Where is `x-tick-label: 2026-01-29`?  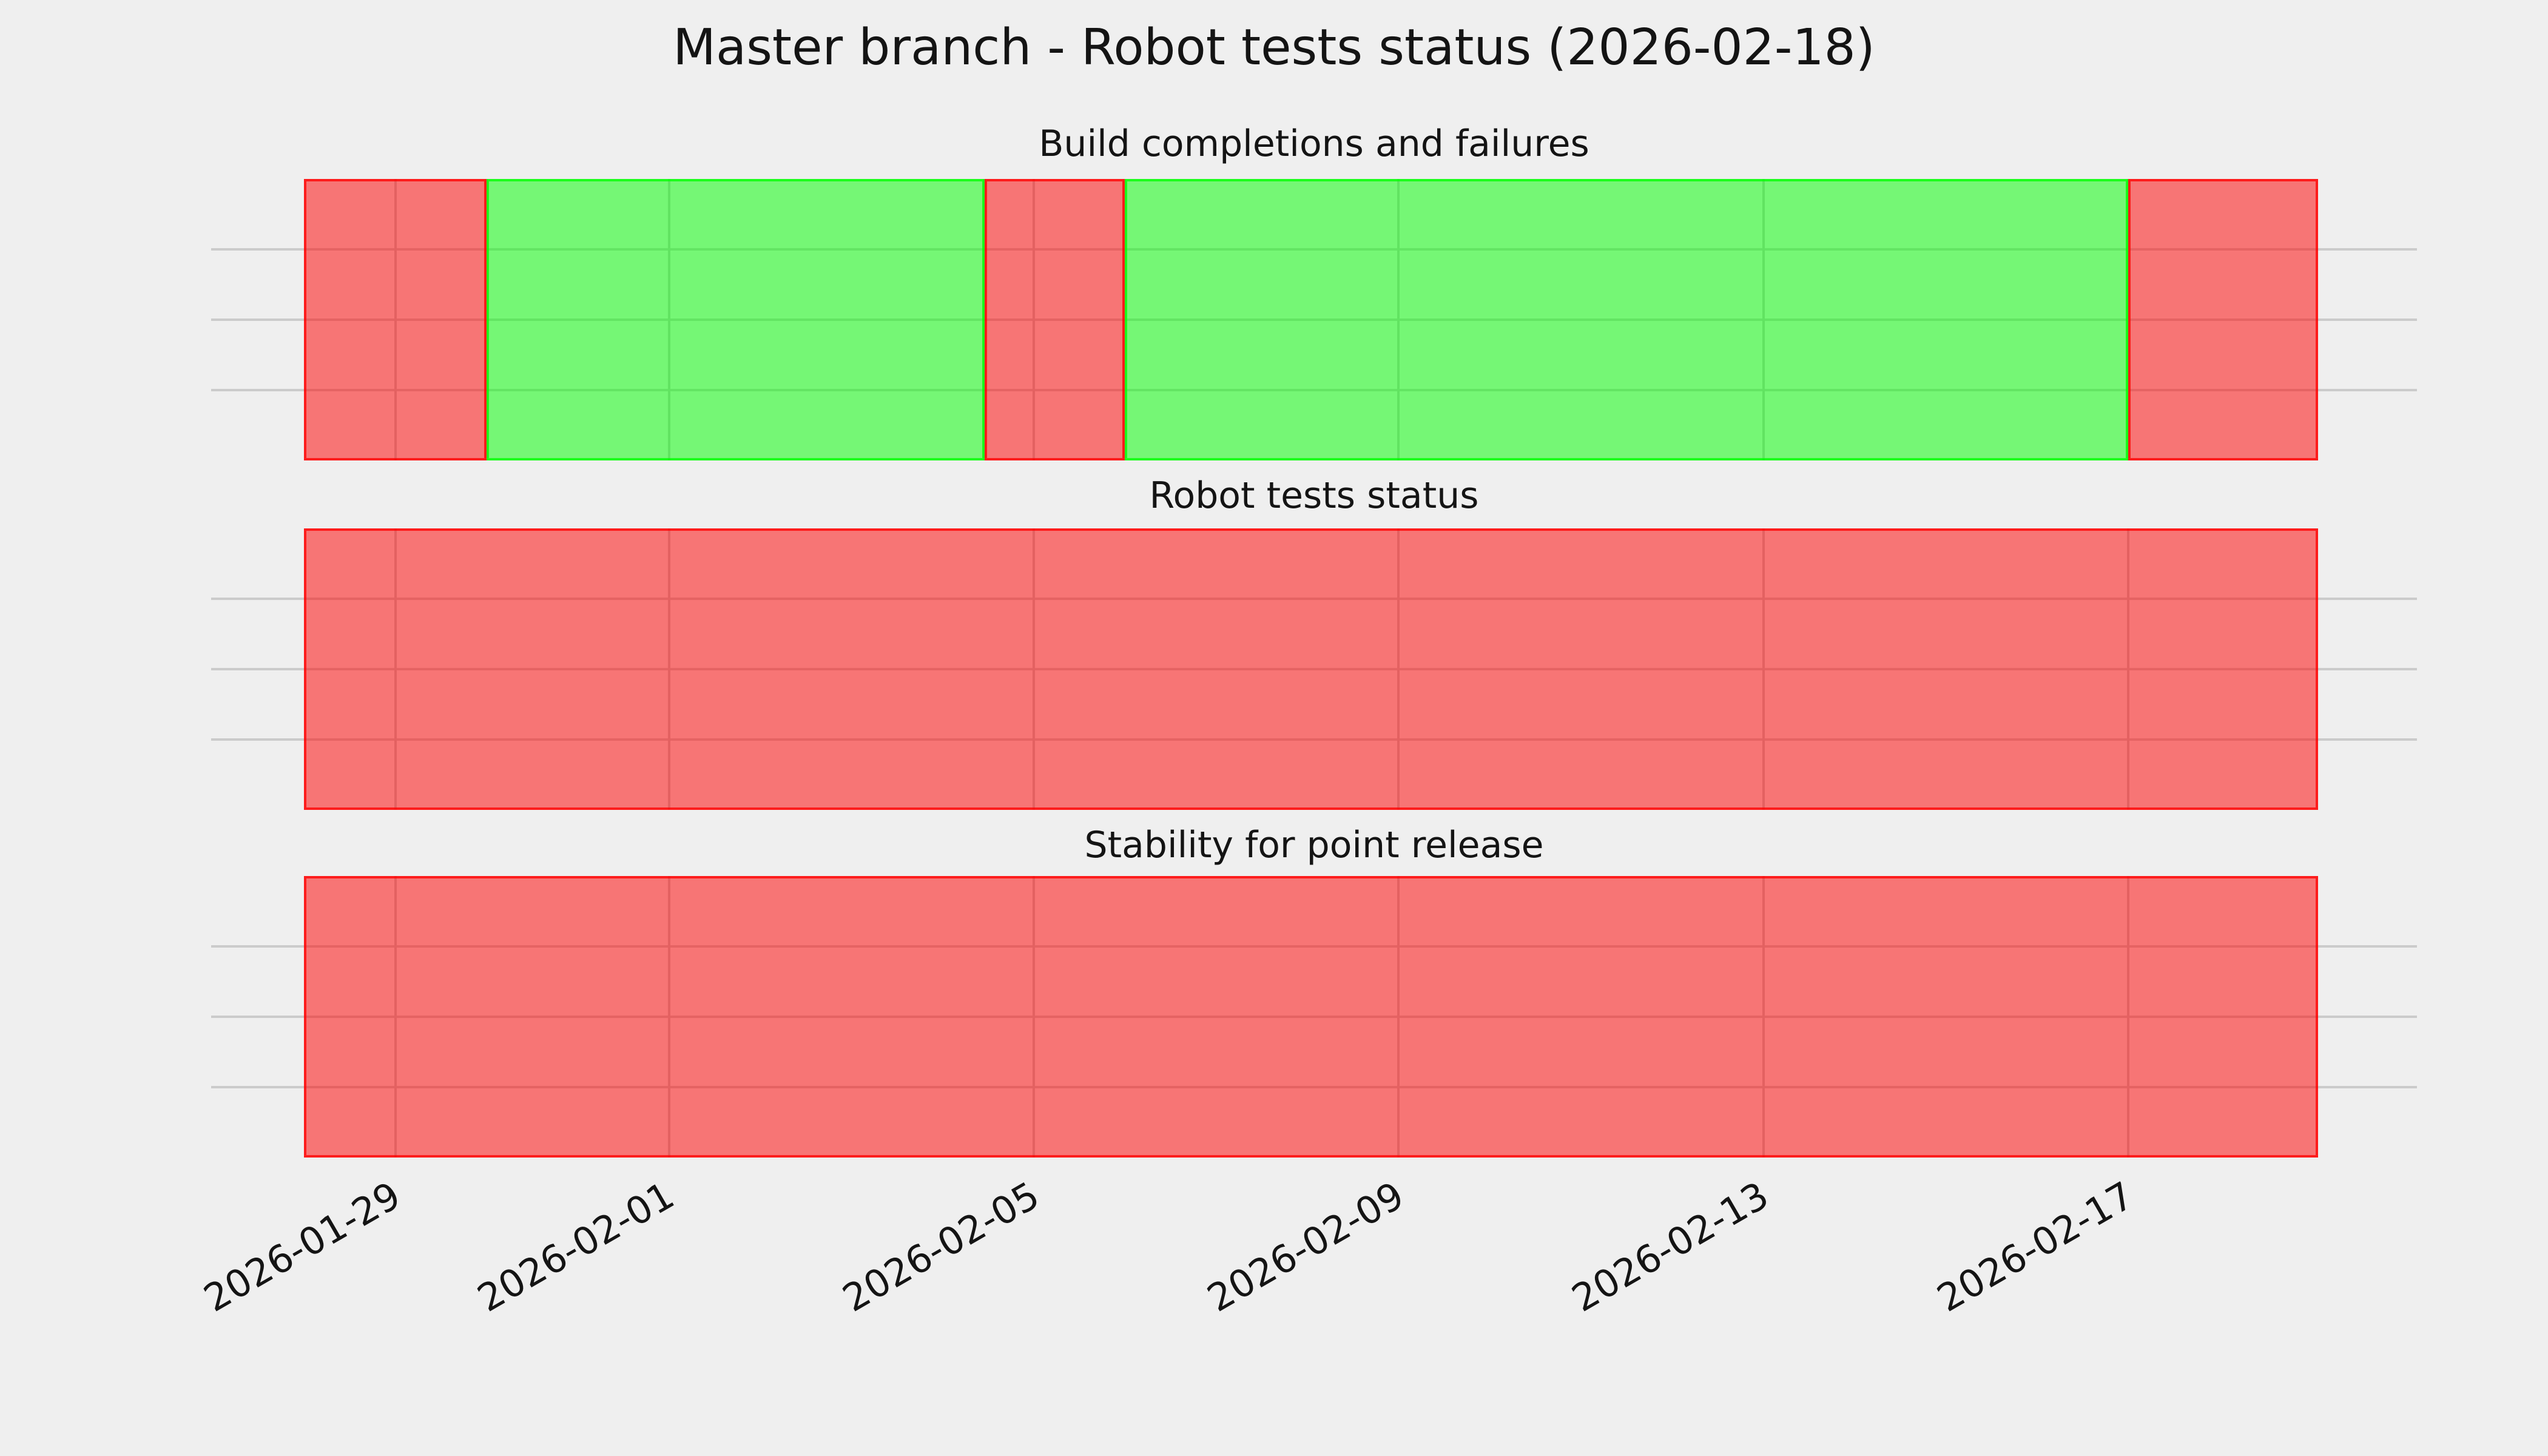 x-tick-label: 2026-01-29 is located at coordinates (302, 1247).